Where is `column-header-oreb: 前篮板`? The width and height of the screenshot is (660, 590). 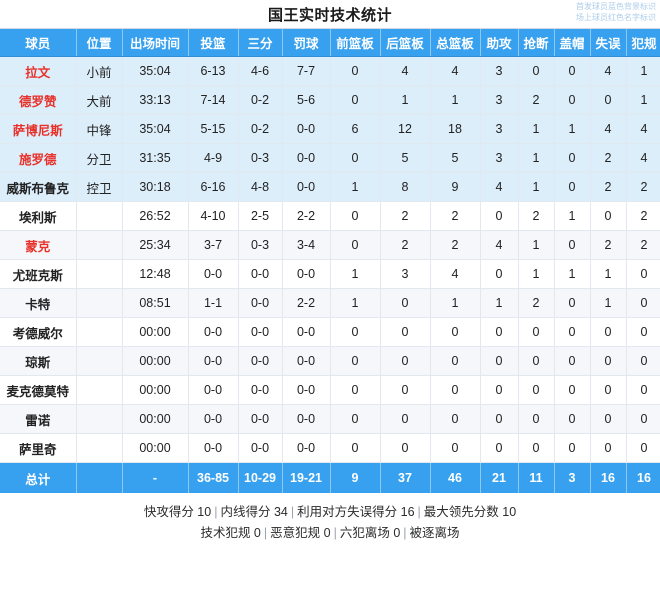 column-header-oreb: 前篮板 is located at coordinates (355, 43).